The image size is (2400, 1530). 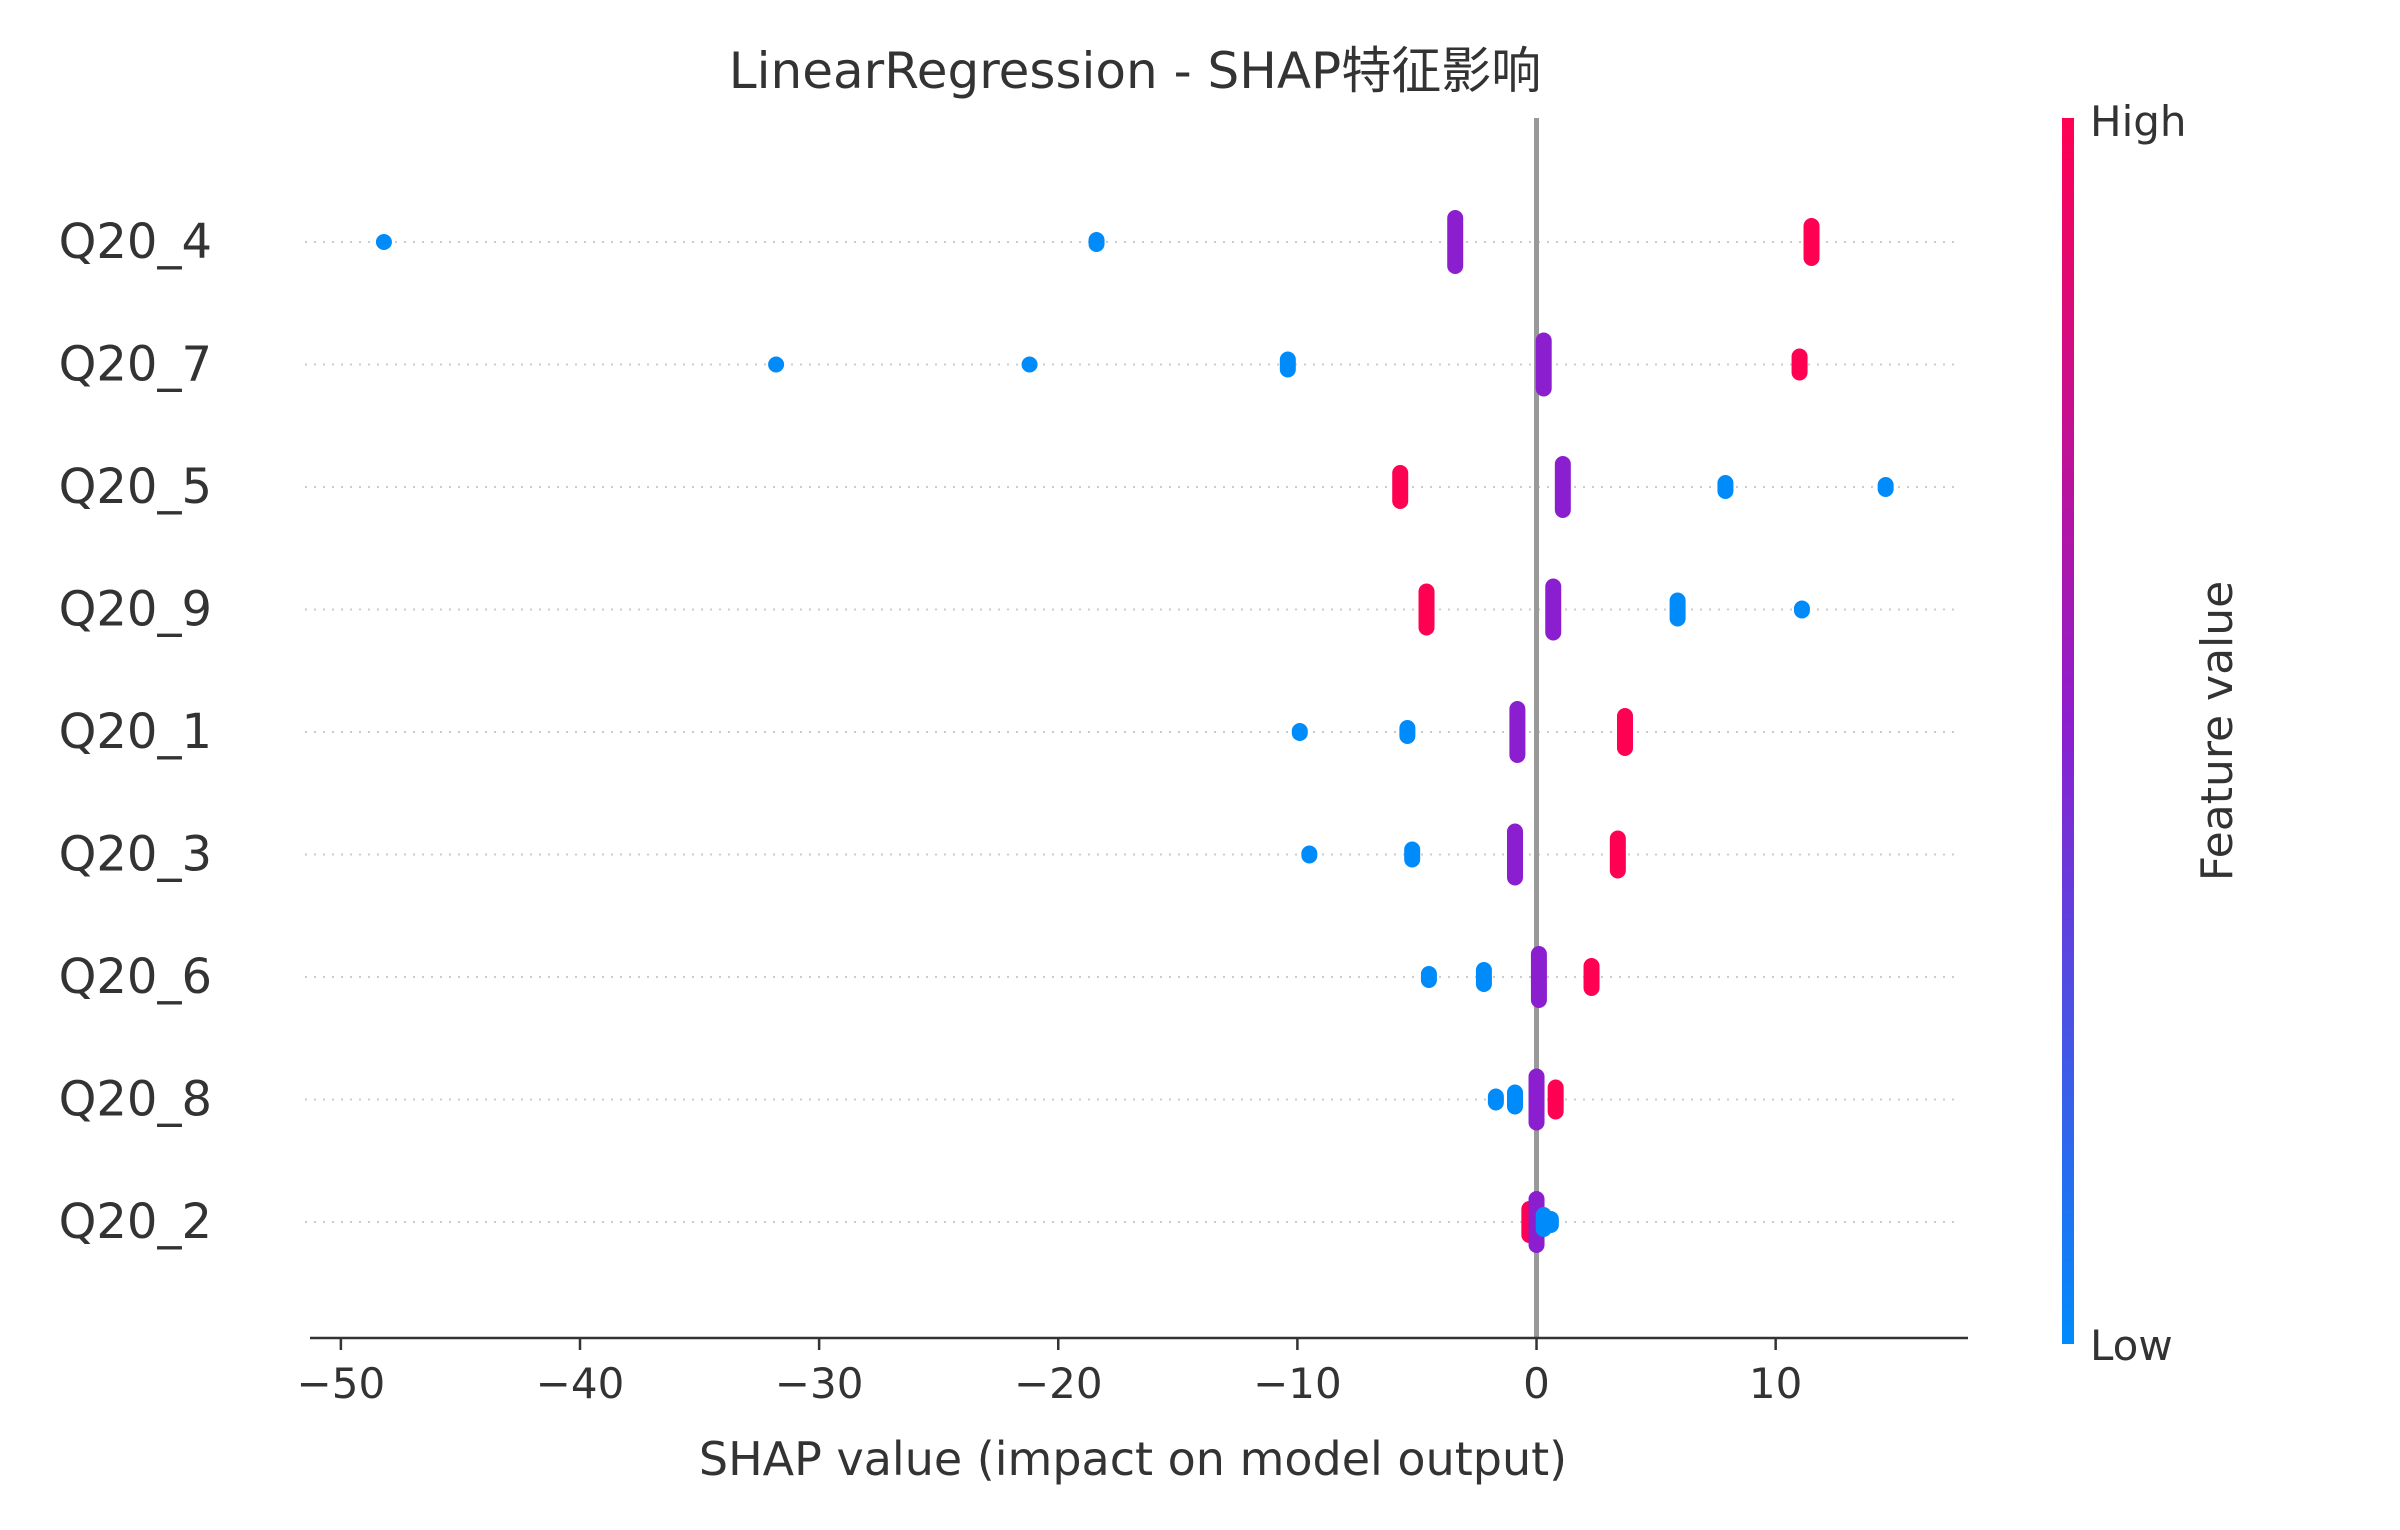 I want to click on x-tick-label: −20, so click(x=1058, y=1383).